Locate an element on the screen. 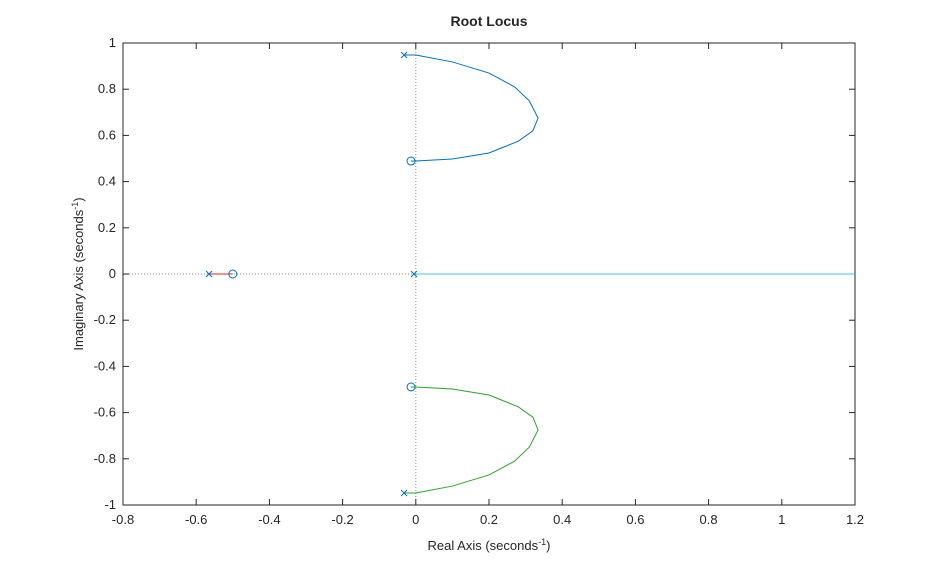 This screenshot has width=946, height=569. y-axis-label: Imaginary Axis (seconds-1) is located at coordinates (78, 273).